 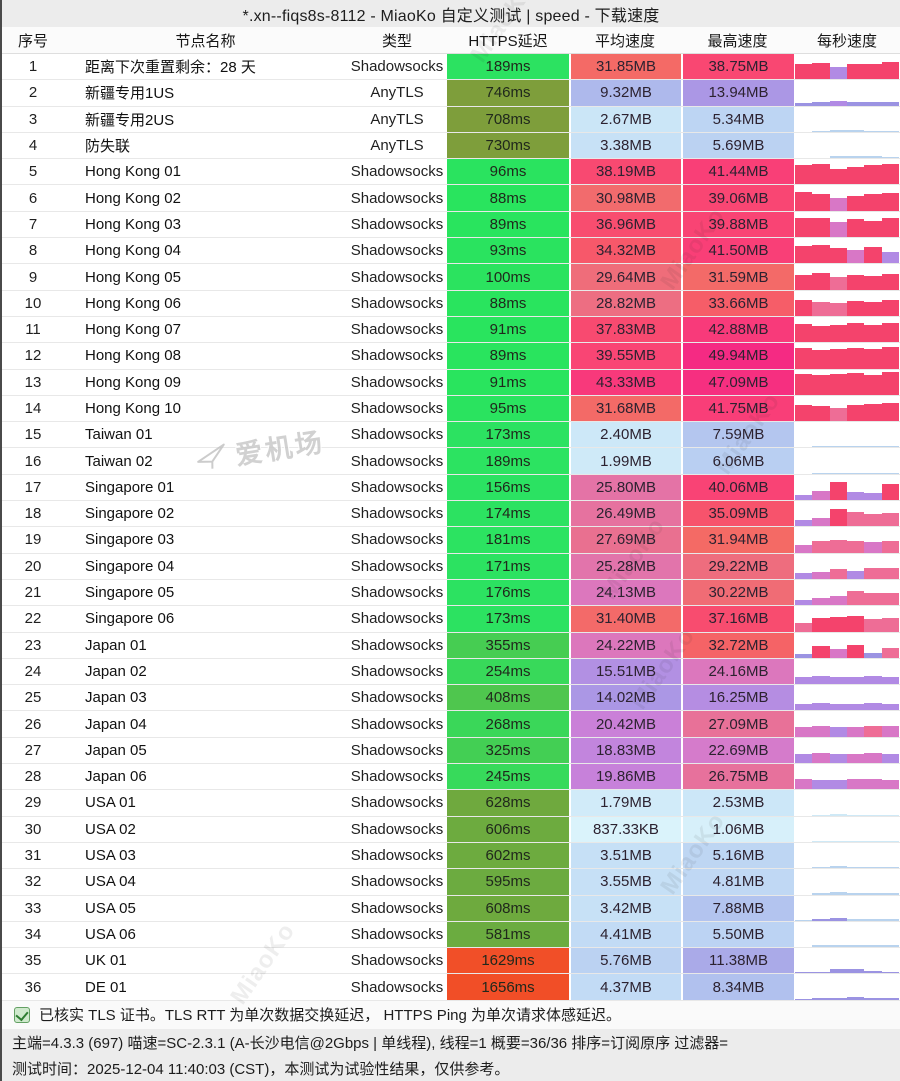 What do you see at coordinates (625, 329) in the screenshot?
I see `avg-speed: 37.83MB` at bounding box center [625, 329].